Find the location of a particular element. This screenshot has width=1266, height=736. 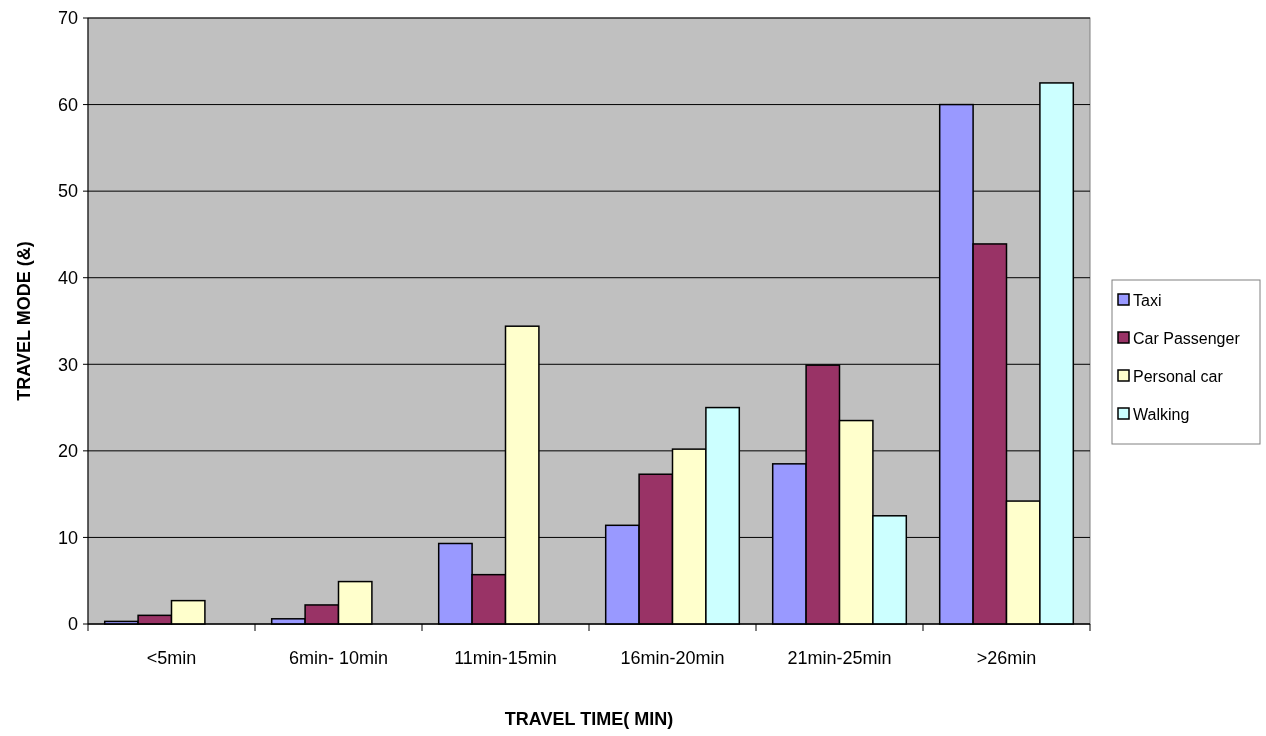

x-tick-label: <5min is located at coordinates (171, 658).